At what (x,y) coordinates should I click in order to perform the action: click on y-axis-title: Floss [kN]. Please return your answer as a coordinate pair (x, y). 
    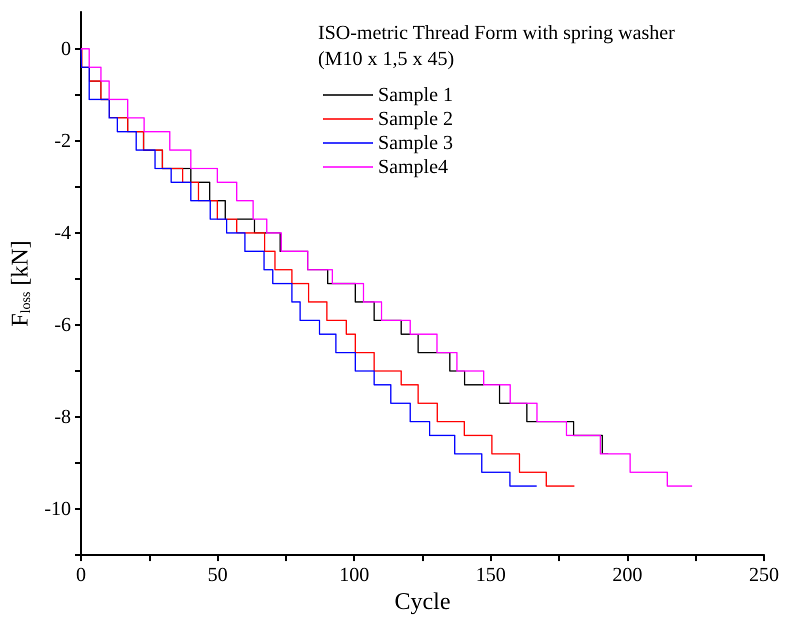
    Looking at the image, I should click on (20, 283).